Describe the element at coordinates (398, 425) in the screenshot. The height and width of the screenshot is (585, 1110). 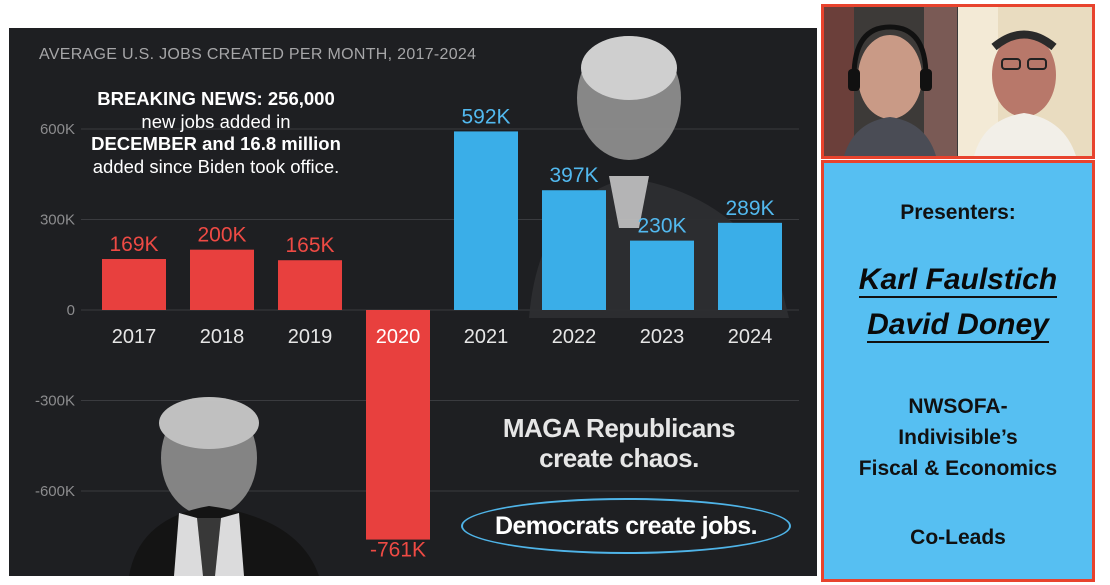
I see `bar-2020` at that location.